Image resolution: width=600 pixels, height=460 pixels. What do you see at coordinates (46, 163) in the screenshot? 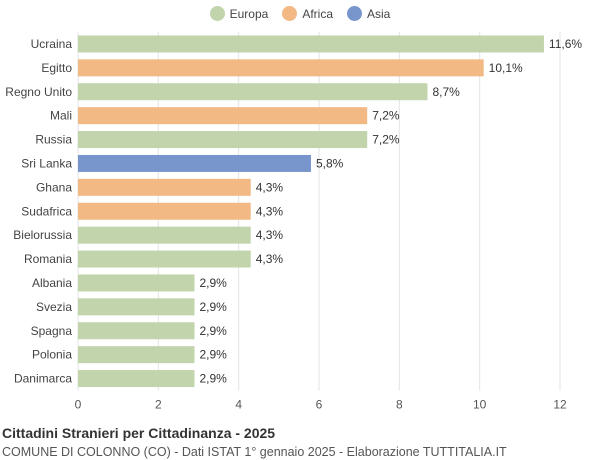
I see `category-label: Sri Lanka` at bounding box center [46, 163].